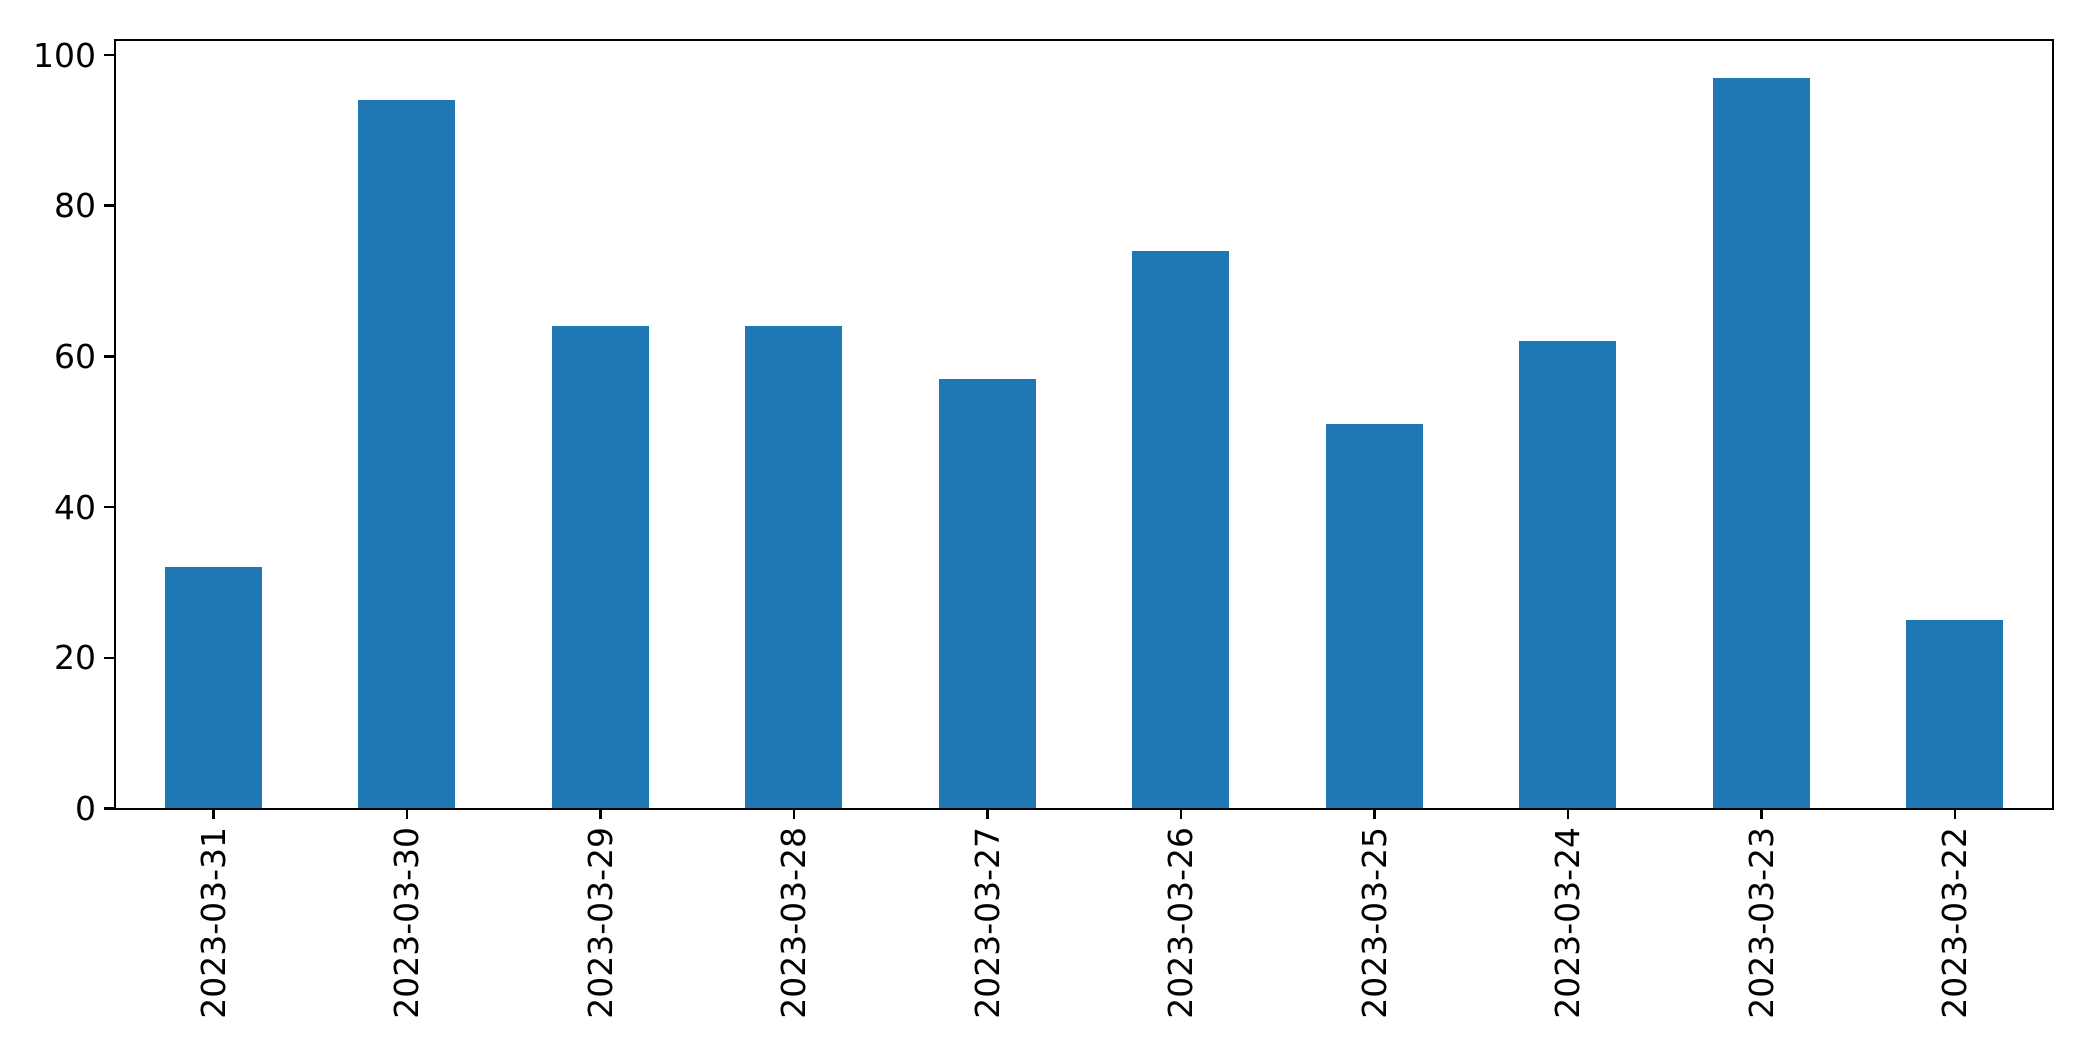 This screenshot has height=1061, width=2093. I want to click on x-tick-label: 2023-03-29, so click(600, 923).